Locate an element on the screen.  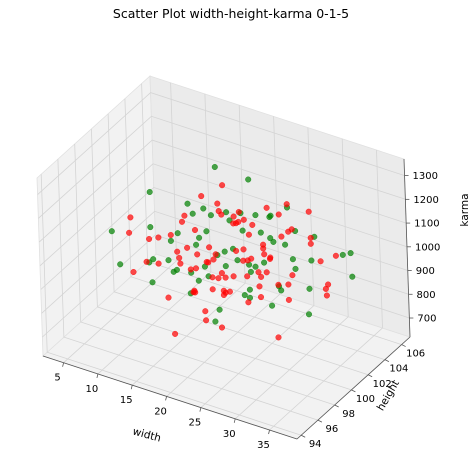
z-tick-label: 1000 is located at coordinates (427, 247).